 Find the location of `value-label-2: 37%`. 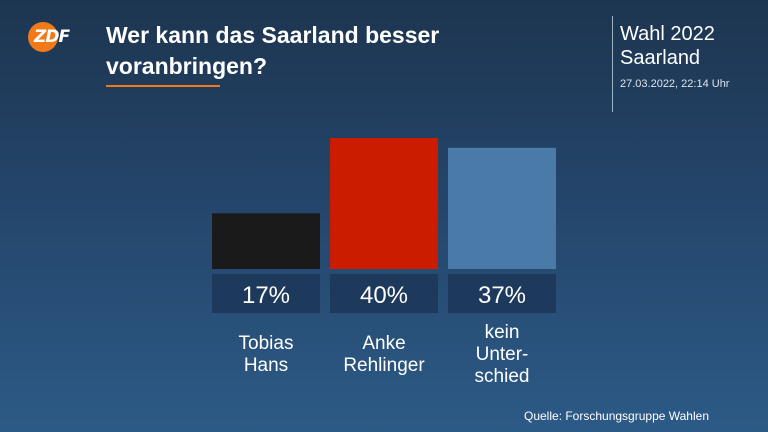

value-label-2: 37% is located at coordinates (502, 295).